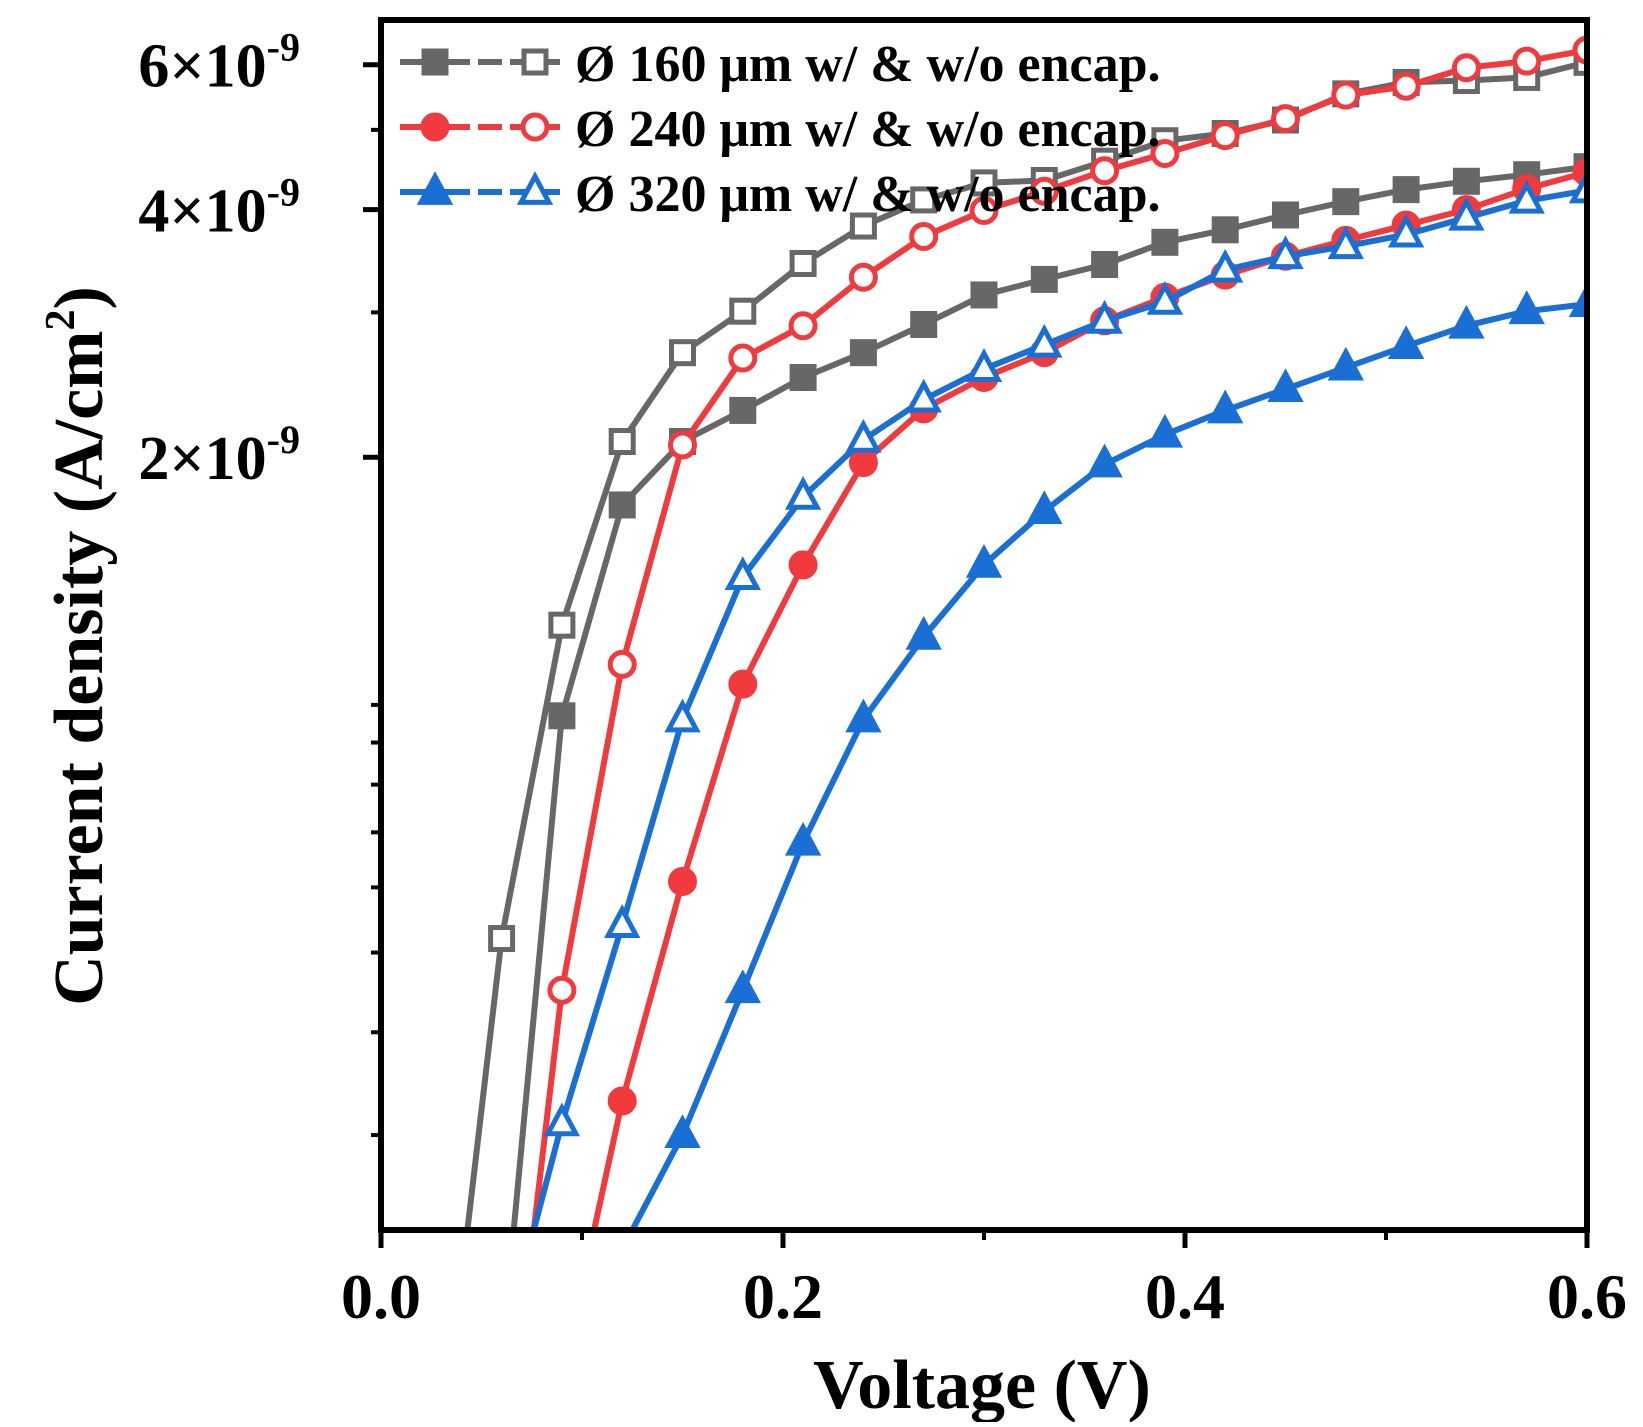  What do you see at coordinates (202, 459) in the screenshot?
I see `y-tick-label-0-mantissa: 2×10` at bounding box center [202, 459].